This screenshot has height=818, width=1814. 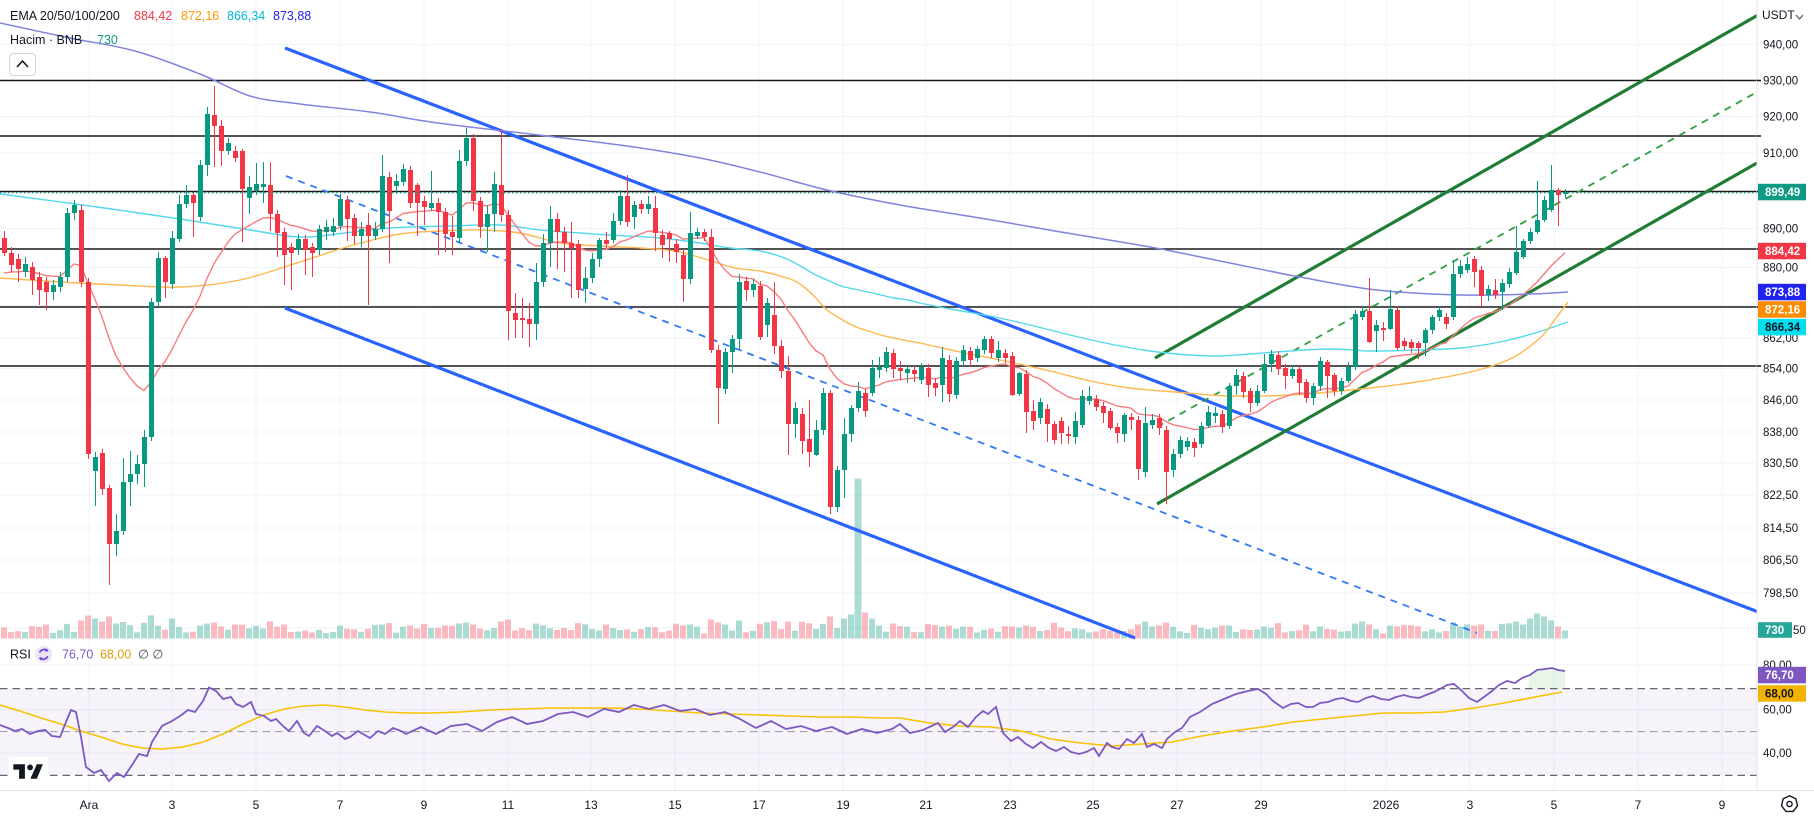 I want to click on svg-text: 890,00, so click(x=1780, y=230).